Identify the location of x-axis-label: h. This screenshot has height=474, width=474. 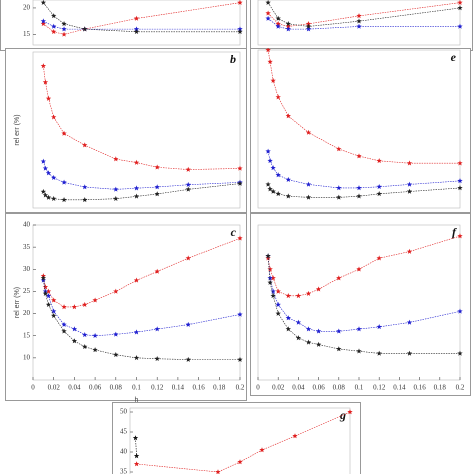
(137, 400).